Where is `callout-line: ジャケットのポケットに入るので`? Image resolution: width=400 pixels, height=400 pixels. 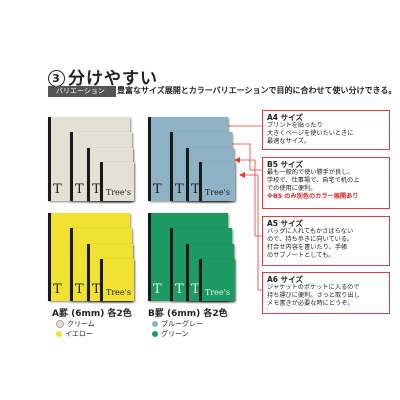
callout-line: ジャケットのポケットに入るので is located at coordinates (313, 287).